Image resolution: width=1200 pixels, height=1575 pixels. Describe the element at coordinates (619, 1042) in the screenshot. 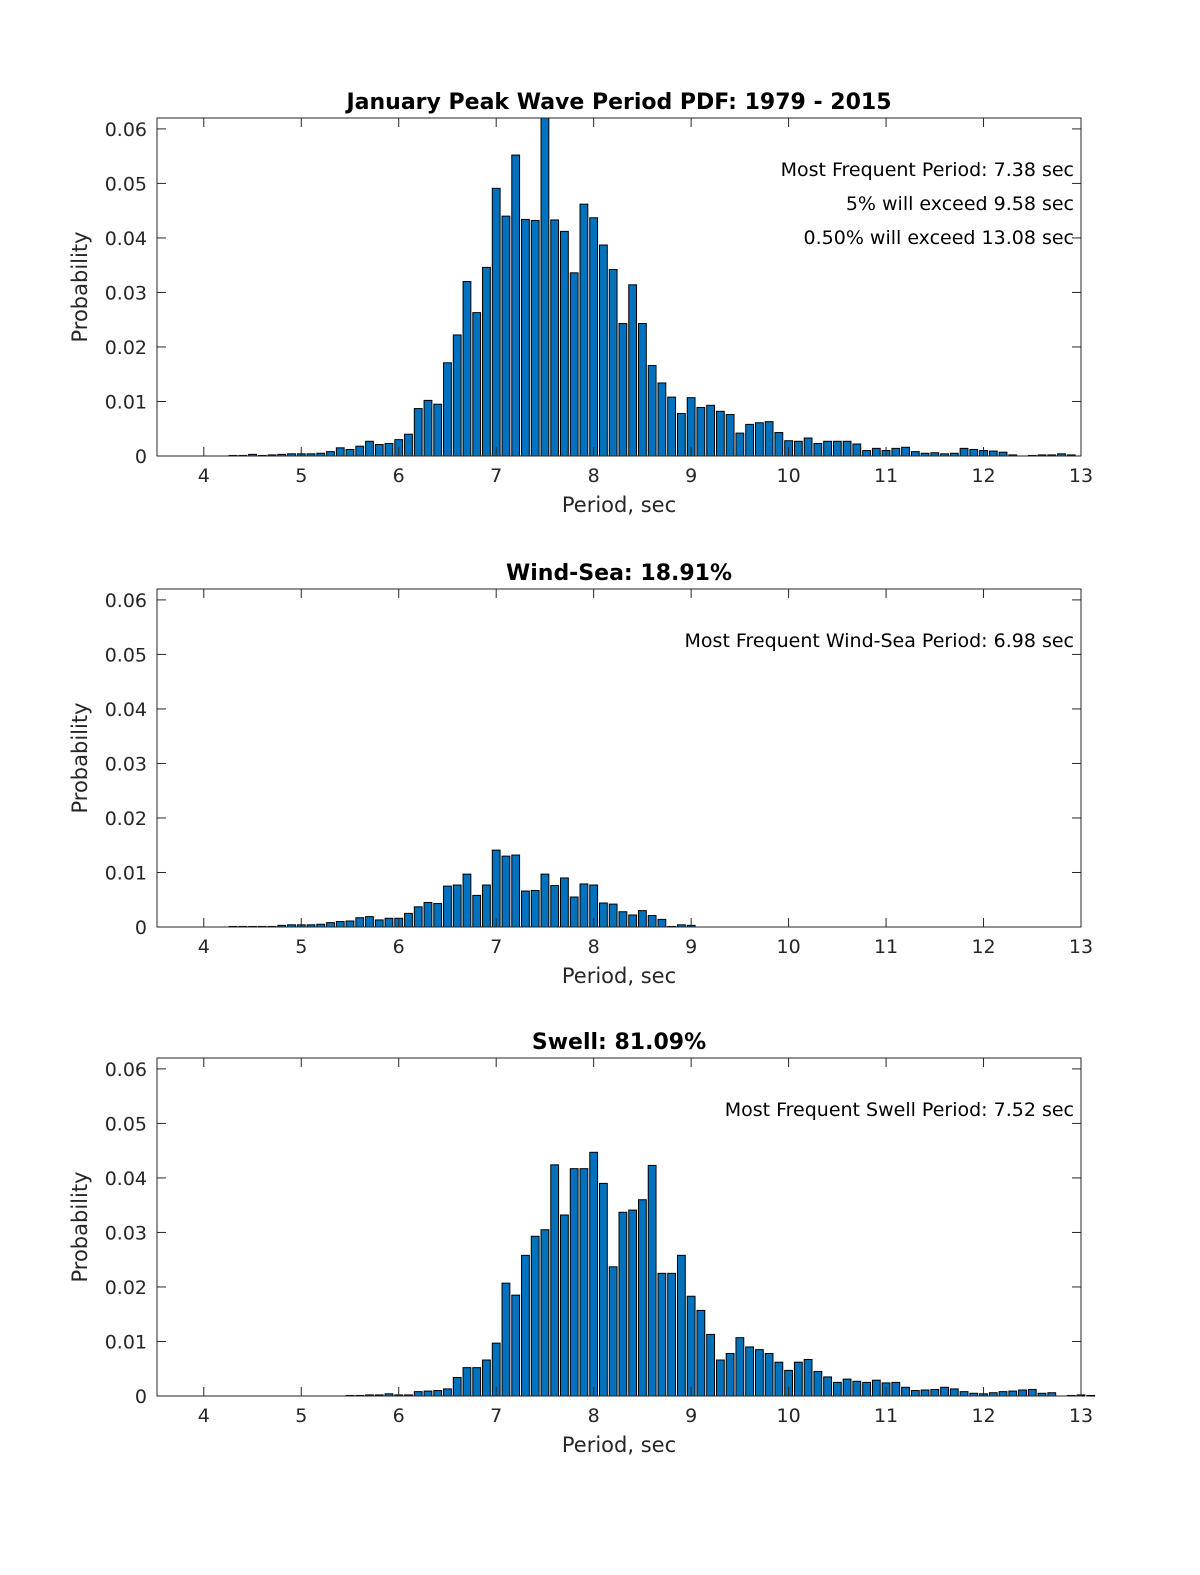

I see `chart-title: Swell: 81.09%` at that location.